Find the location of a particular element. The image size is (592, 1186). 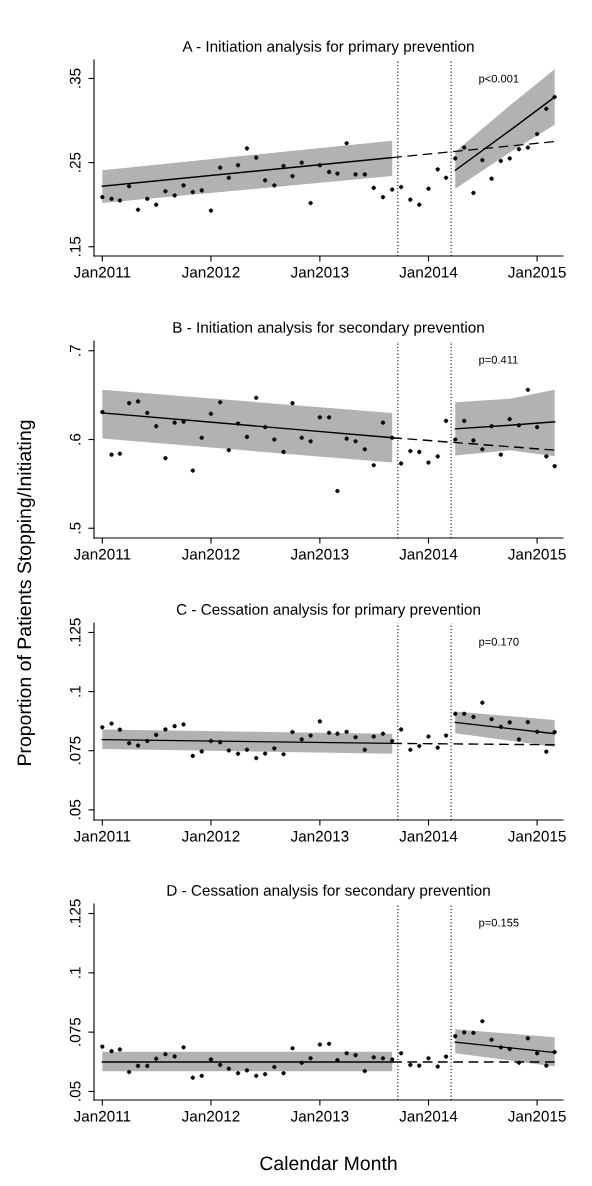

y-tick-label: .15 is located at coordinates (75, 246).